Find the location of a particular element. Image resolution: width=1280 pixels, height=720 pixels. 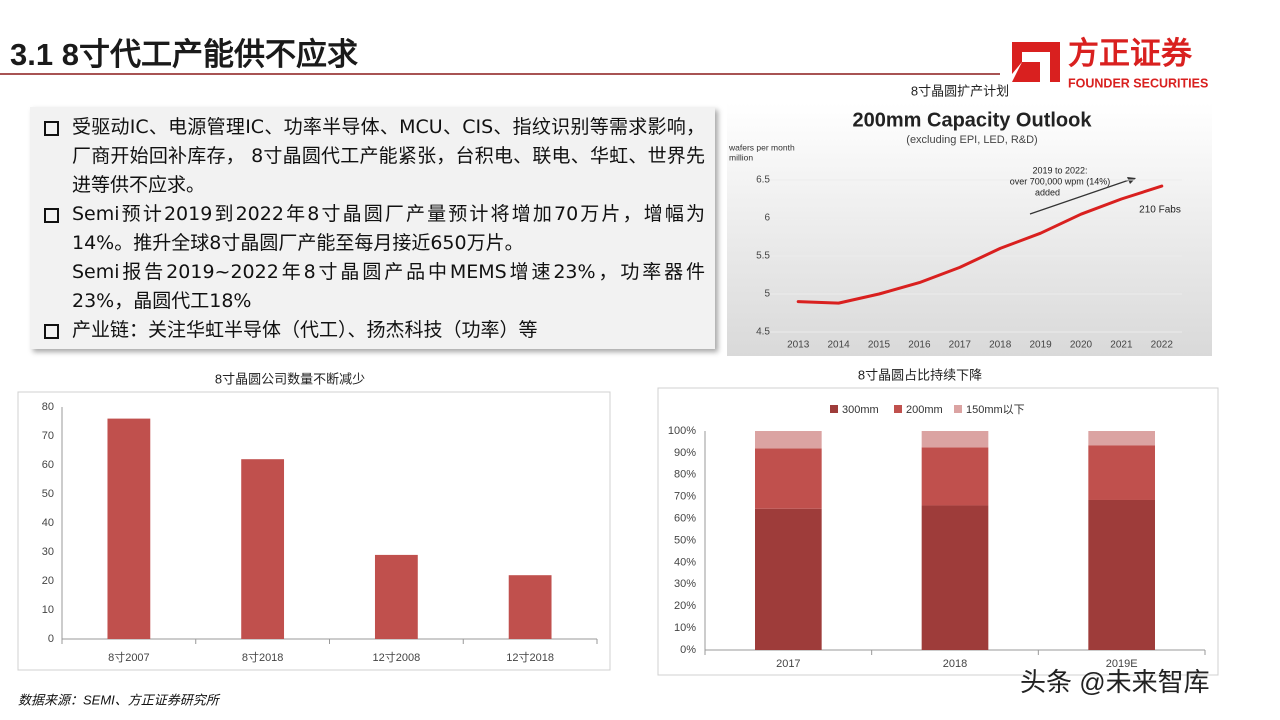

legend-label: 300mm is located at coordinates (860, 410).